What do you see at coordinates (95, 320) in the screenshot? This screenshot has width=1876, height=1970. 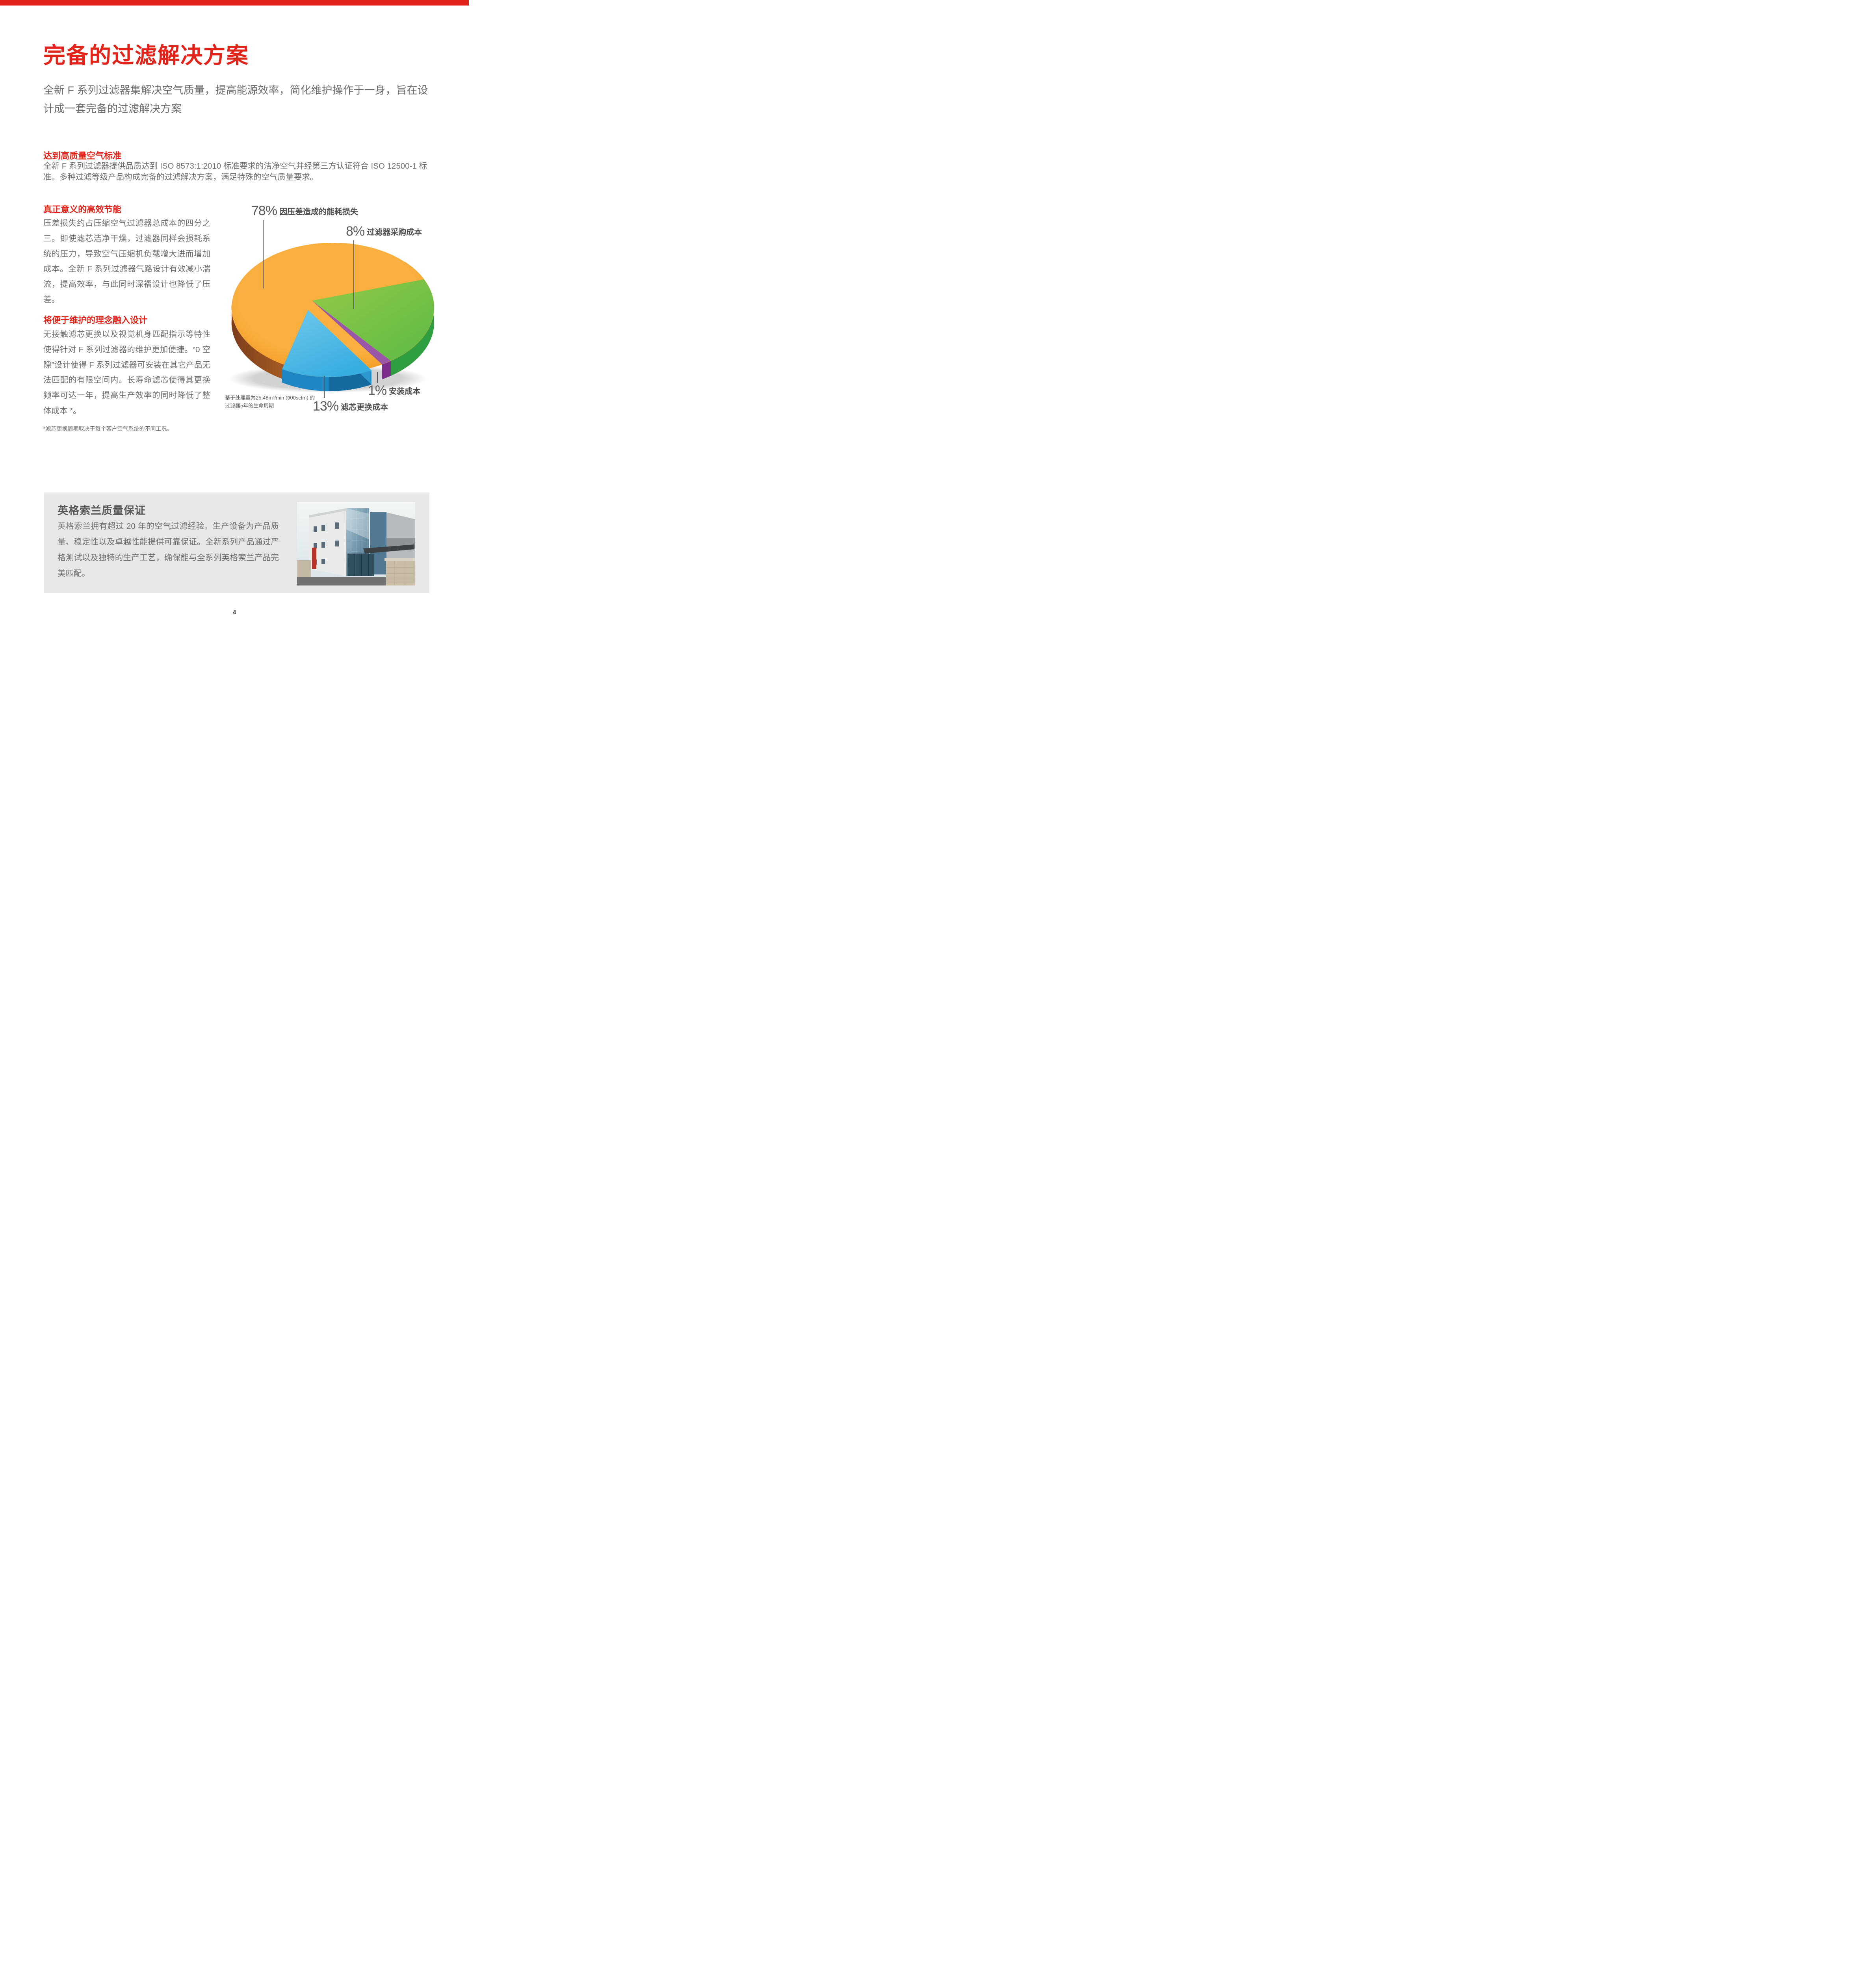 I see `section-heading-maintenance: 将便于维护的理念融入设计` at bounding box center [95, 320].